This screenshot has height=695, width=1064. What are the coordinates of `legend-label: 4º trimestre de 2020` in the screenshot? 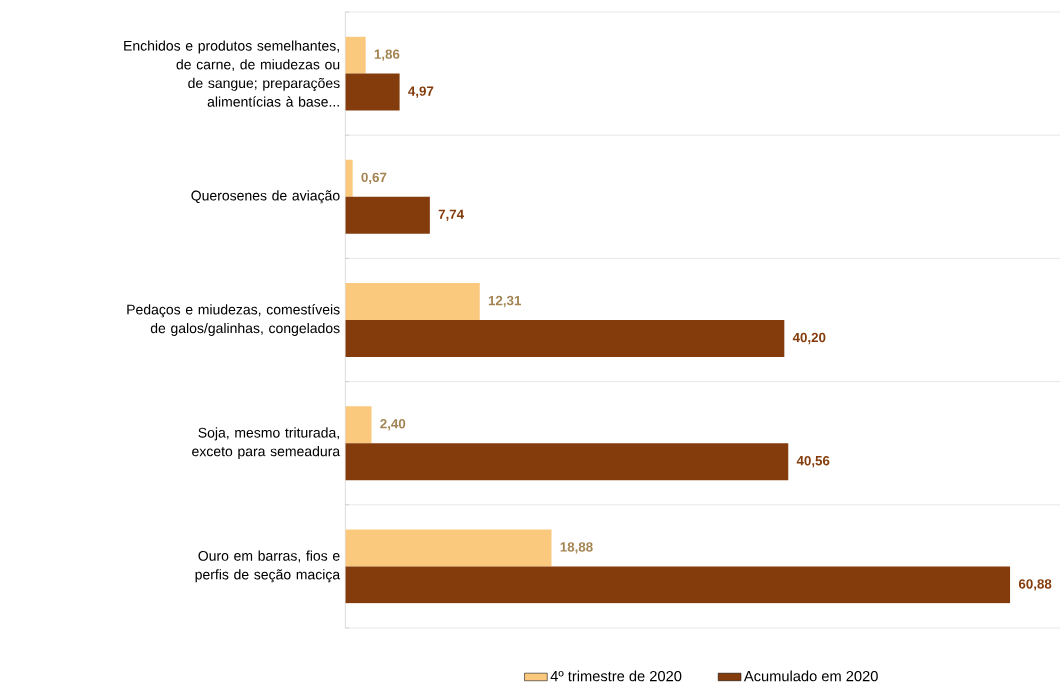 It's located at (616, 676).